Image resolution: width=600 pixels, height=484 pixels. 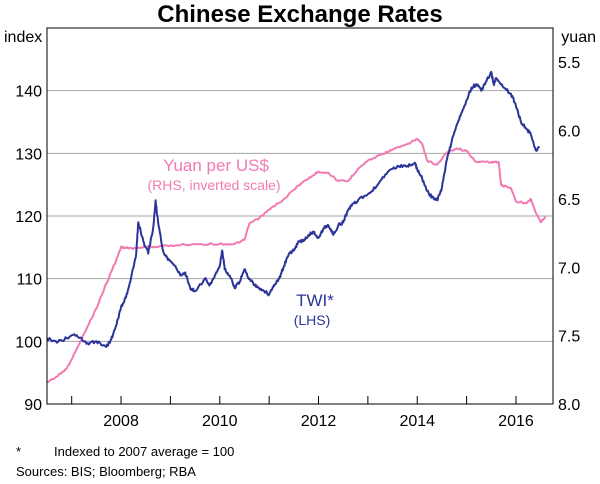 What do you see at coordinates (516, 421) in the screenshot?
I see `x-tick-label: 2016` at bounding box center [516, 421].